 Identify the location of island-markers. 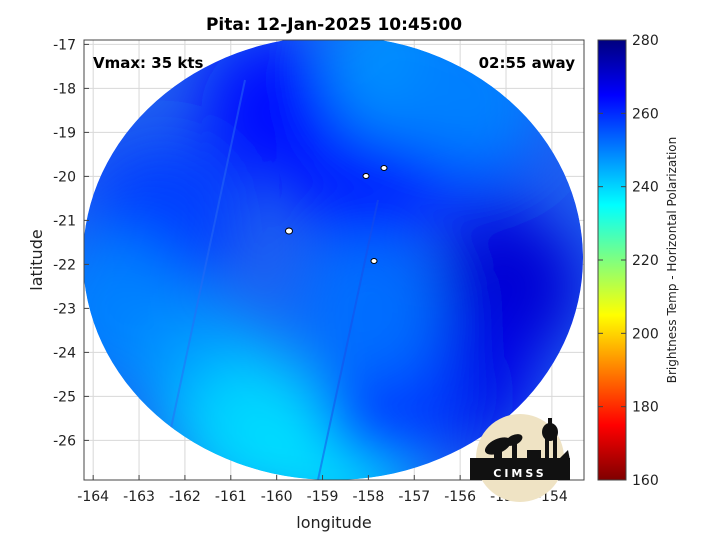
(336, 214).